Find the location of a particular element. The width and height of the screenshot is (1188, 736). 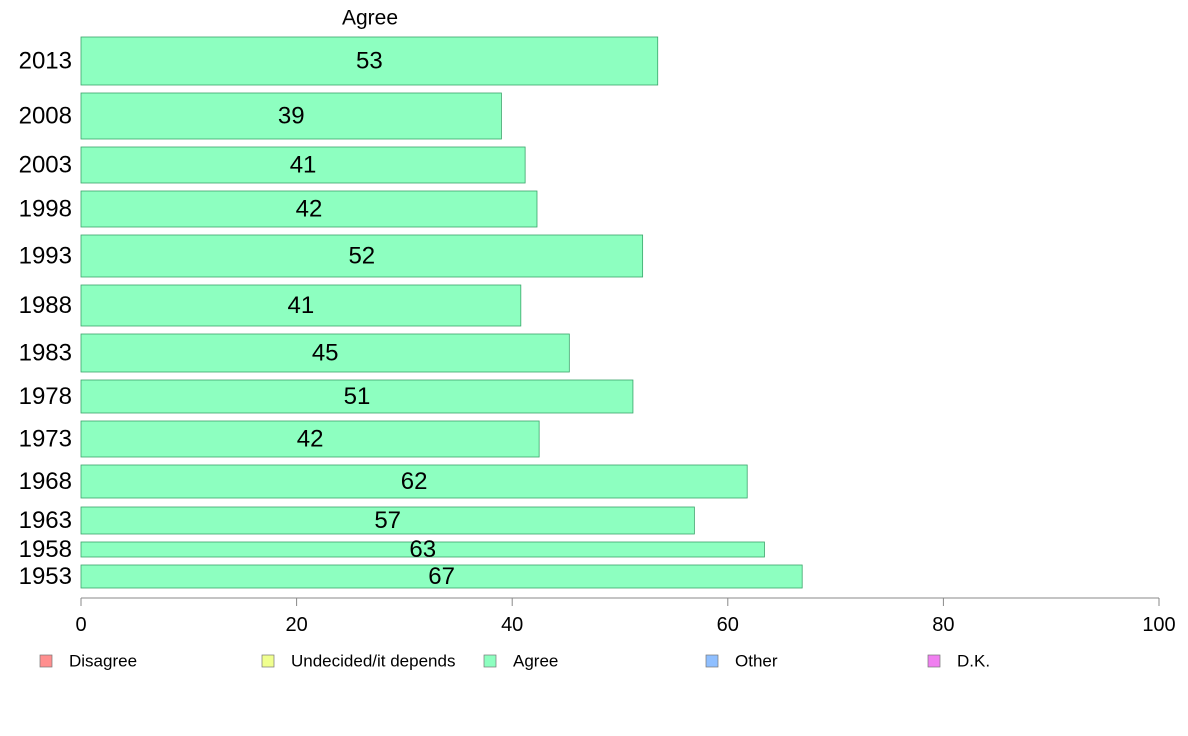

y-tick-label: 1998 is located at coordinates (45, 208).